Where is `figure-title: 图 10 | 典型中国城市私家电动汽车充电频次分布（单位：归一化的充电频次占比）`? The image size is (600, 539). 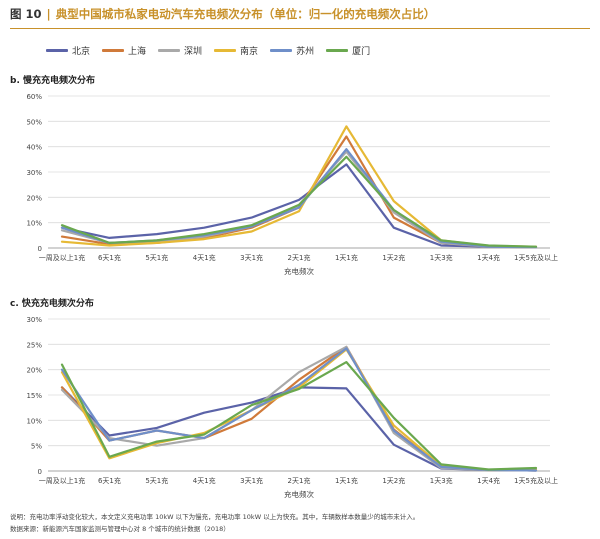
figure-title: 图 10 | 典型中国城市私家电动汽车充电频次分布（单位：归一化的充电频次占比） is located at coordinates (222, 14).